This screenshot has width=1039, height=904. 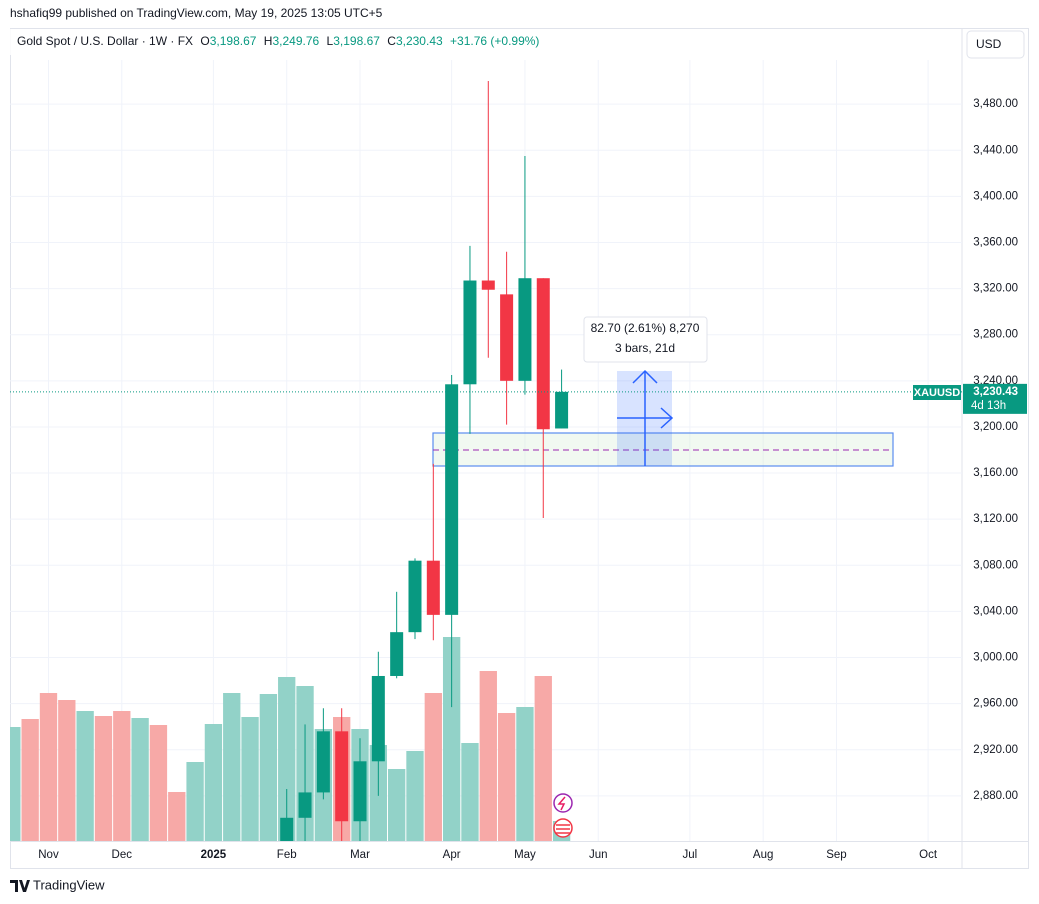 I want to click on event-icon, so click(x=563, y=803).